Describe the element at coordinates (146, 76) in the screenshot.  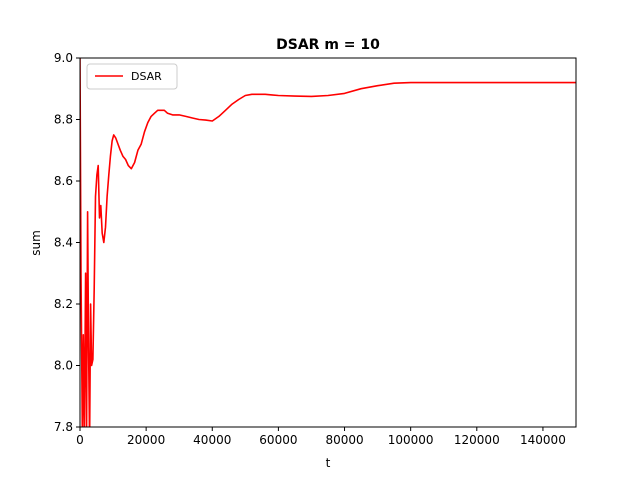
I see `legend-entry-label: DSAR` at that location.